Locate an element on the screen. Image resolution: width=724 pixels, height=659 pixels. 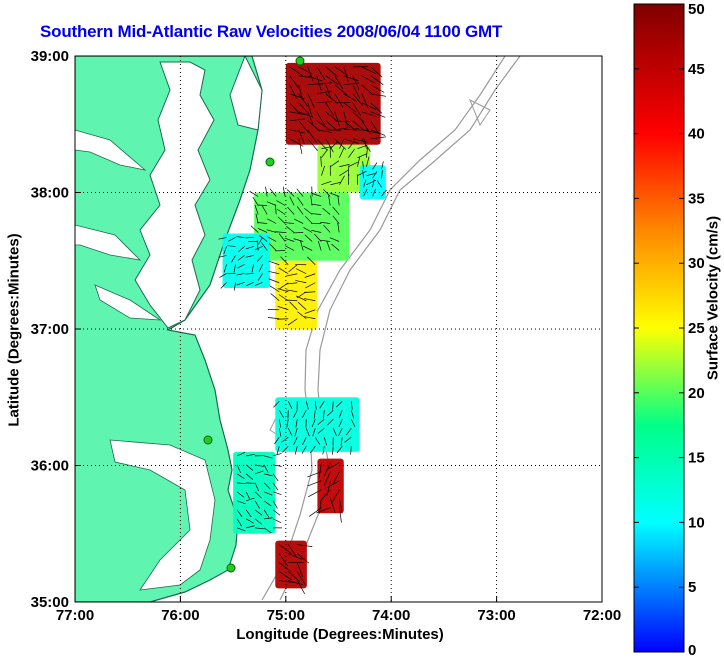
y-tick-label: 35:00 is located at coordinates (50, 602).